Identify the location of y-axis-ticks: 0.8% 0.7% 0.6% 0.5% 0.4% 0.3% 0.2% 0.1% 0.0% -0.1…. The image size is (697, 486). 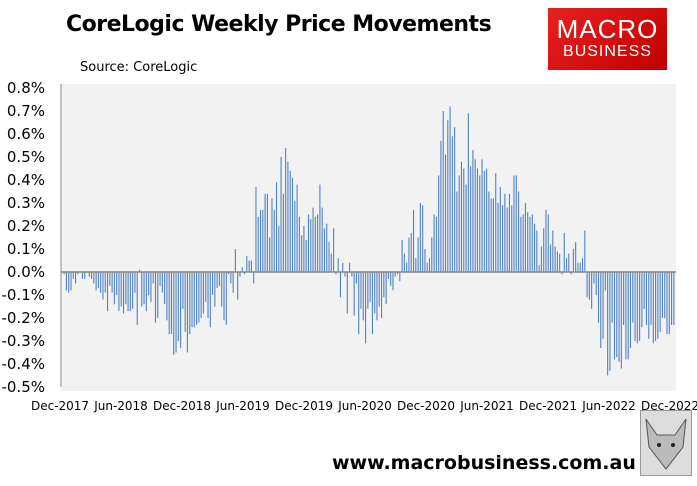
(23, 237).